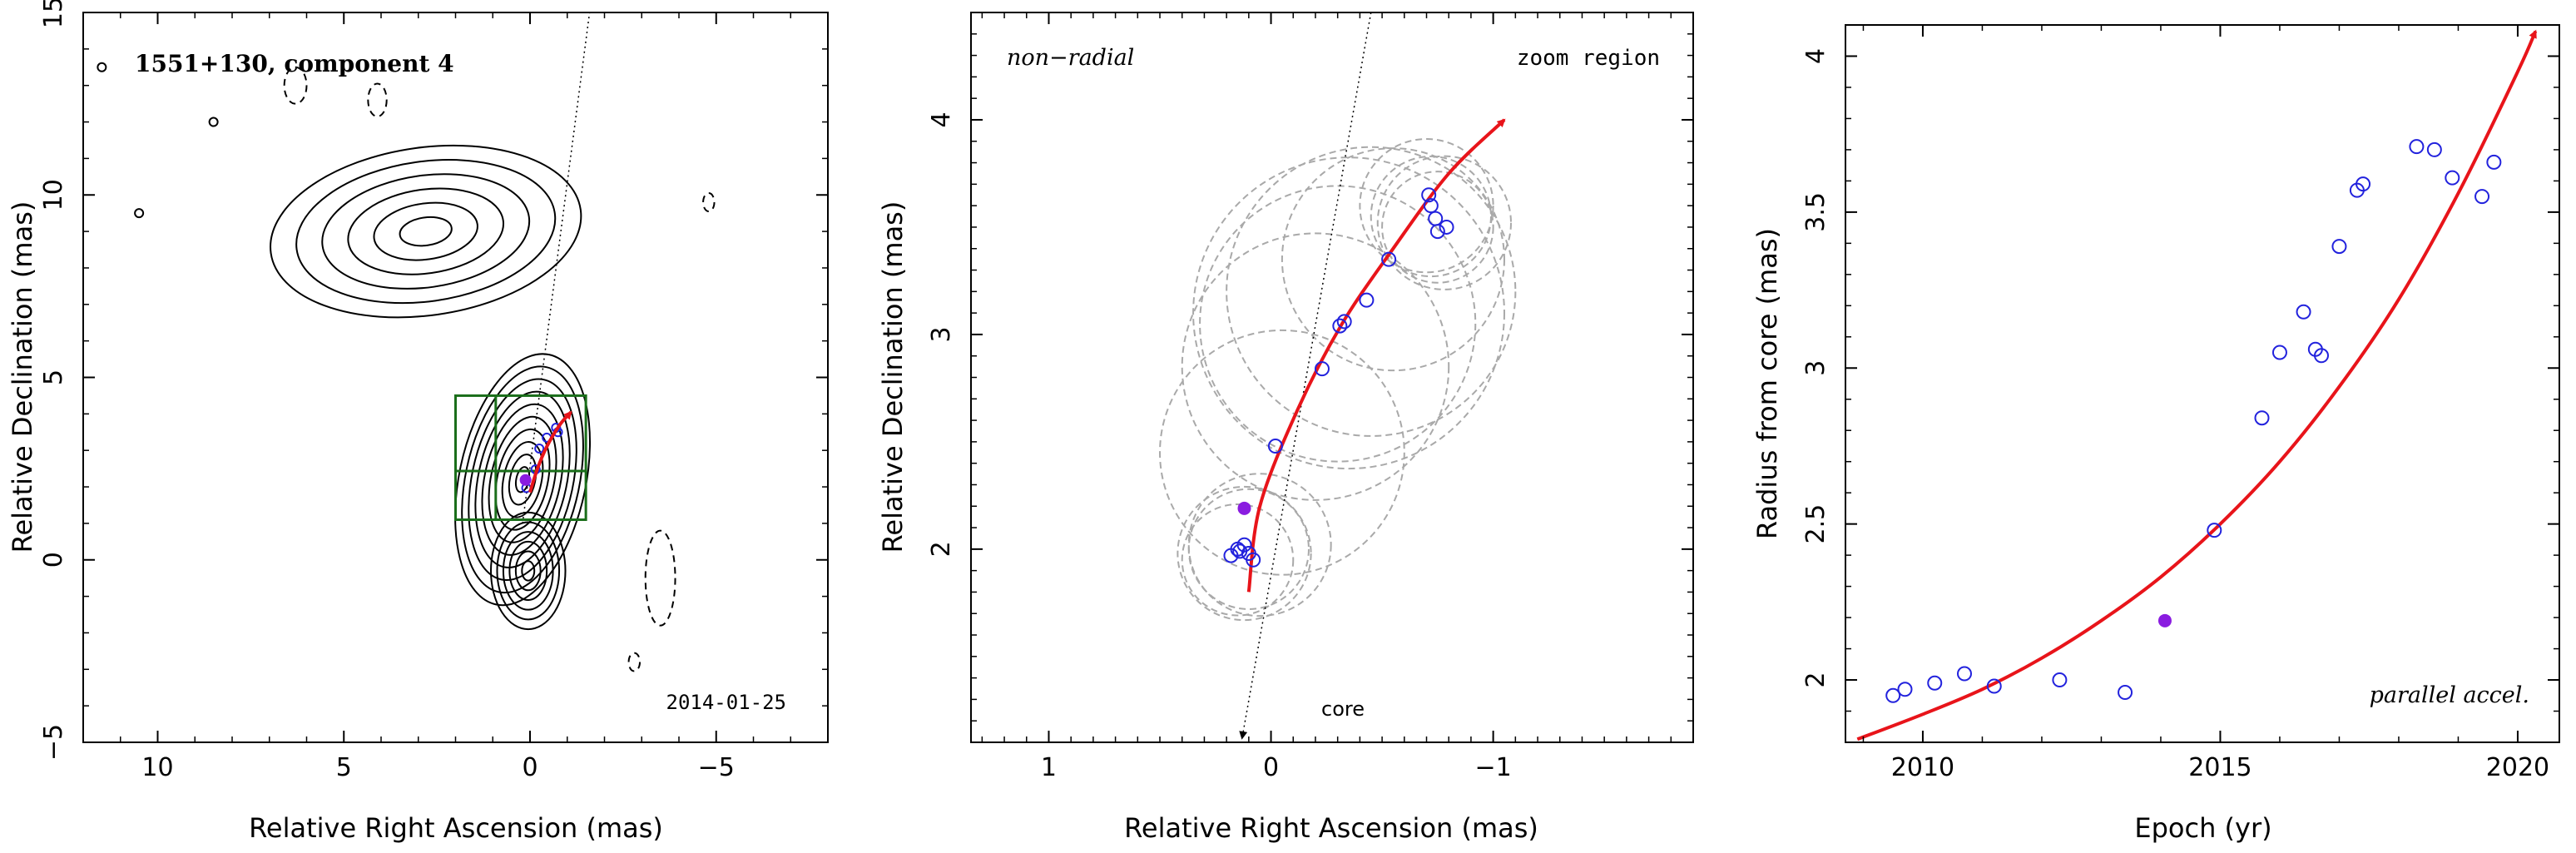 The image size is (2576, 853). I want to click on zoom-box, so click(520, 458).